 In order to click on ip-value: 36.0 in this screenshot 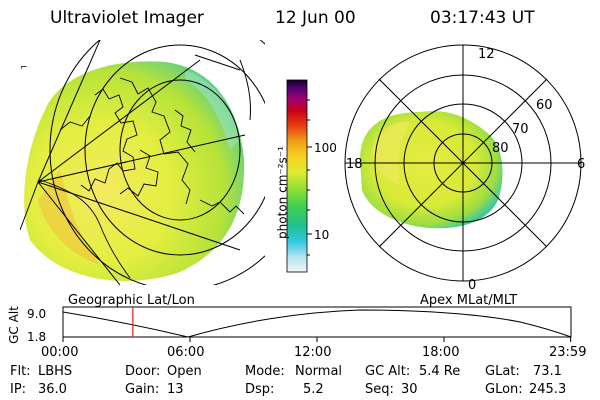, I will do `click(52, 389)`.